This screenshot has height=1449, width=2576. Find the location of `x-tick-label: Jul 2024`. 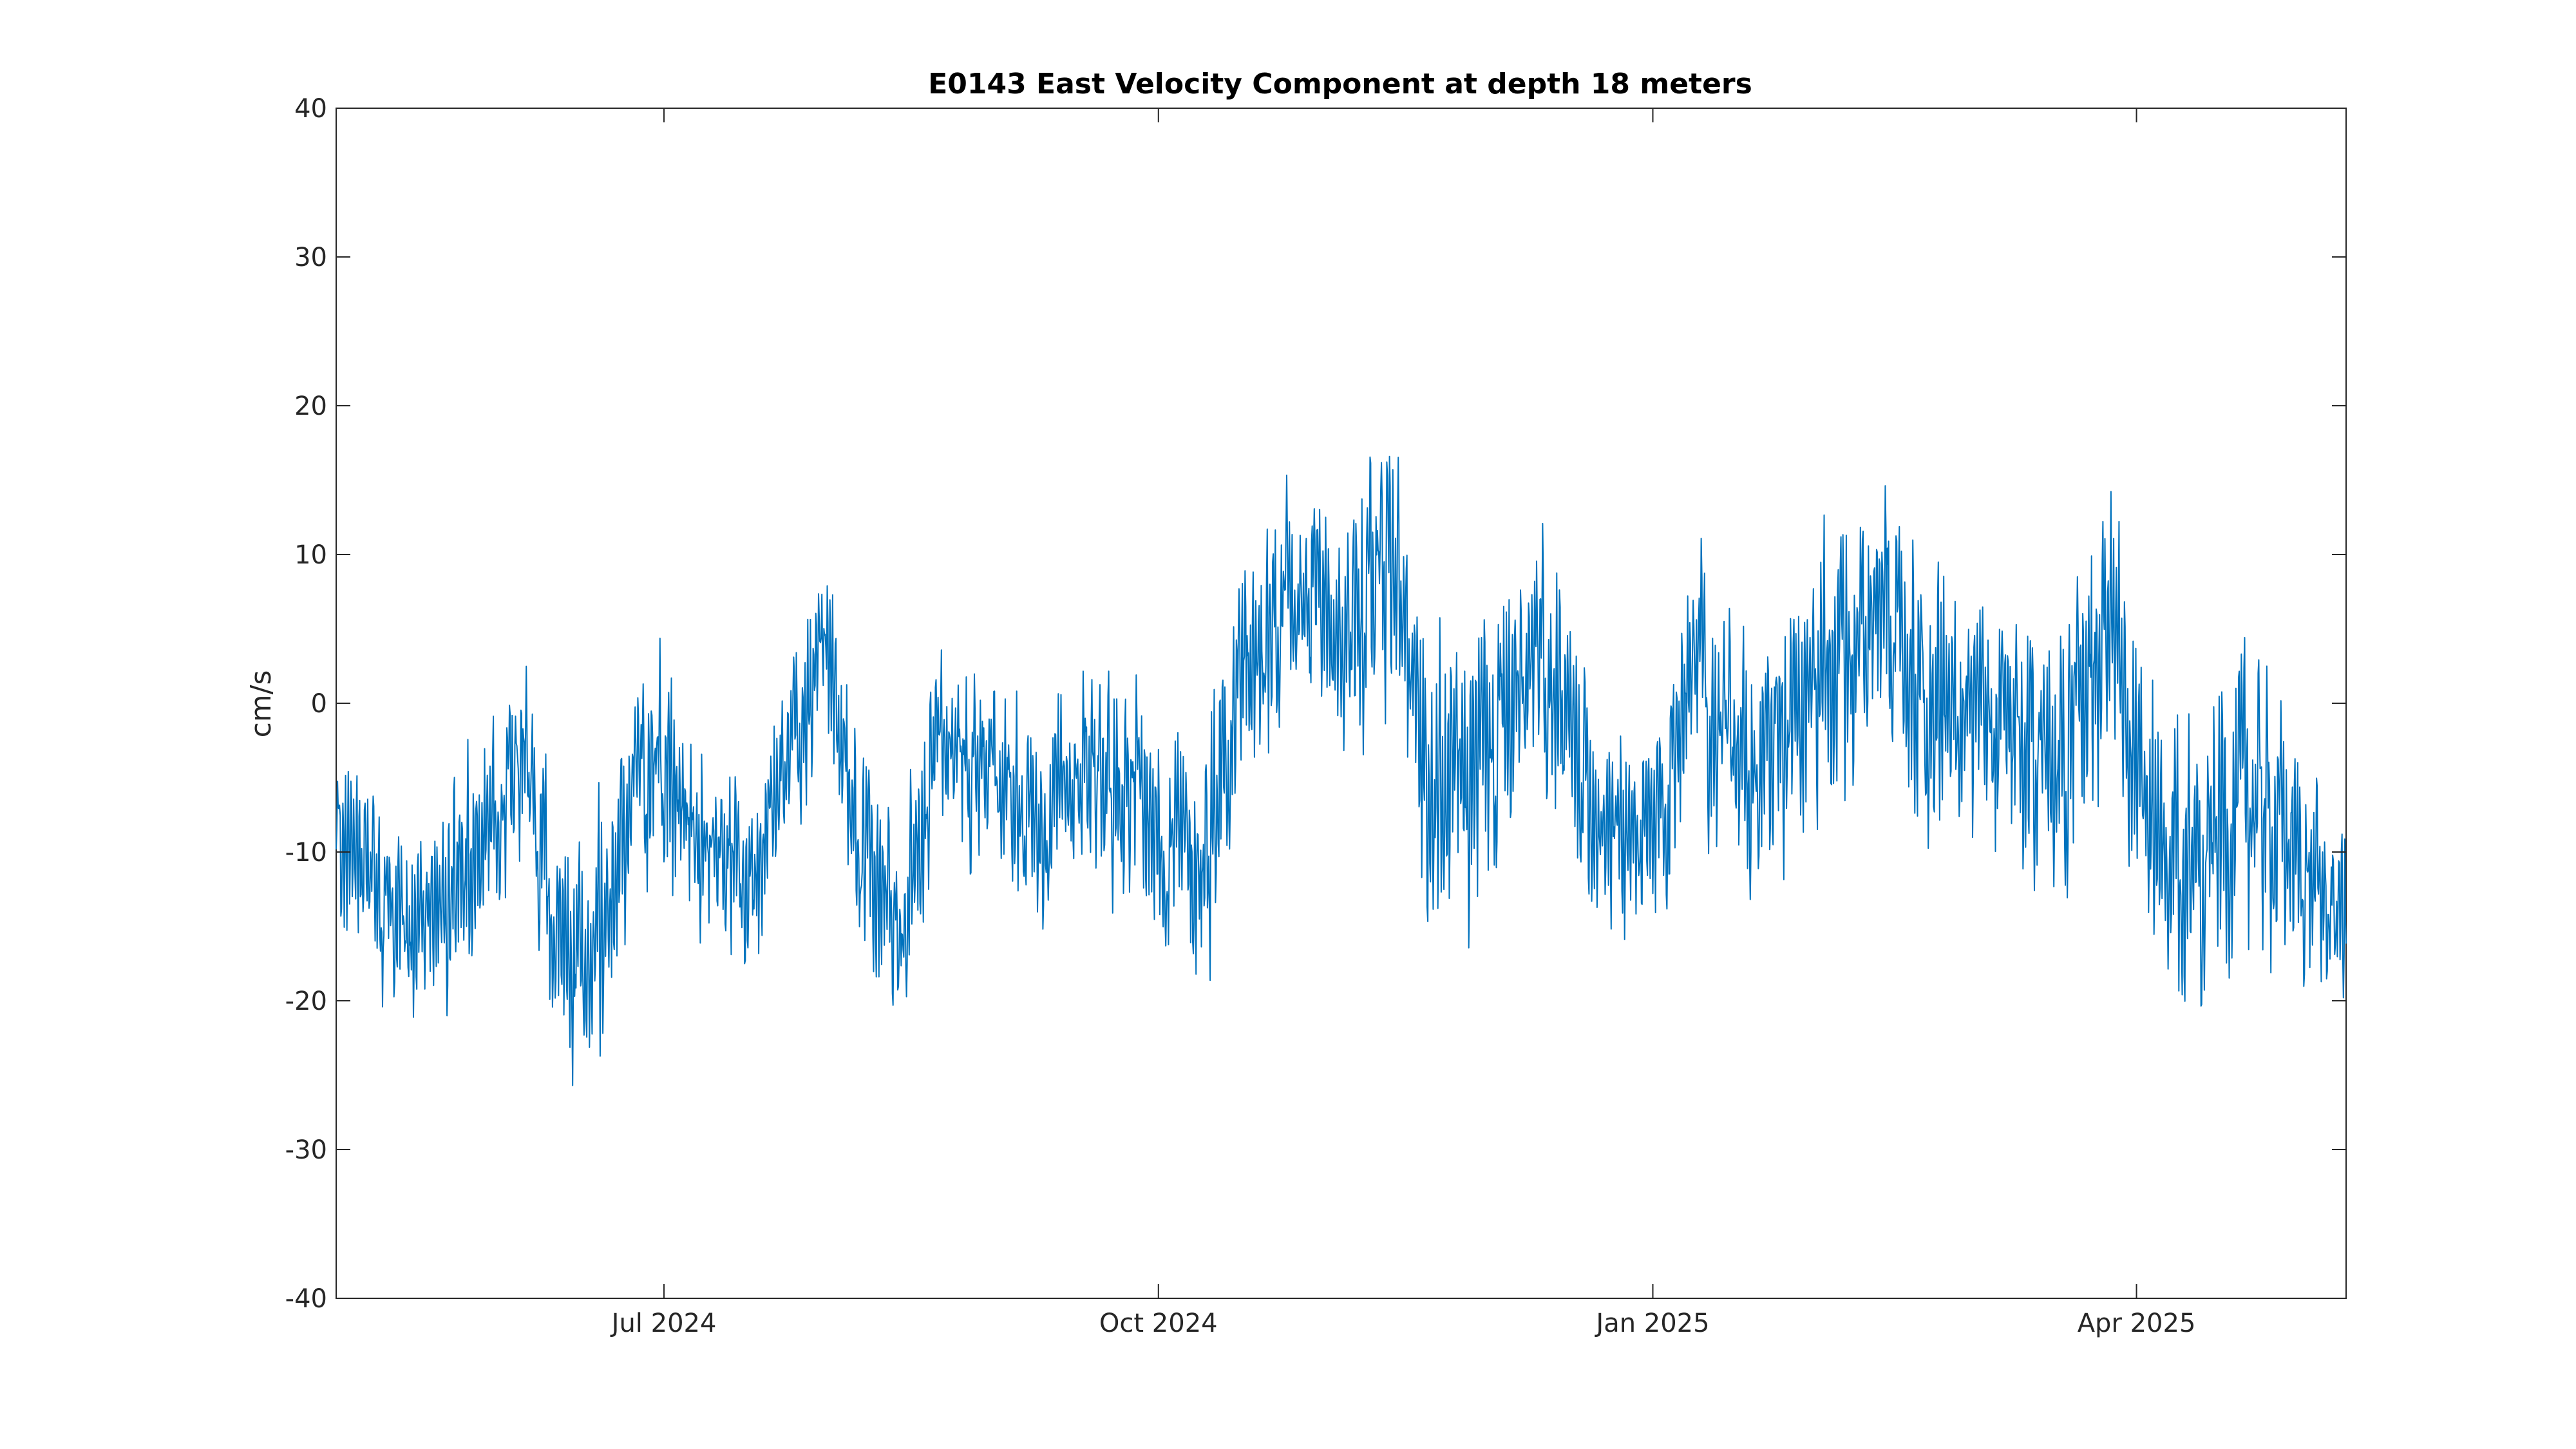

x-tick-label: Jul 2024 is located at coordinates (663, 1323).